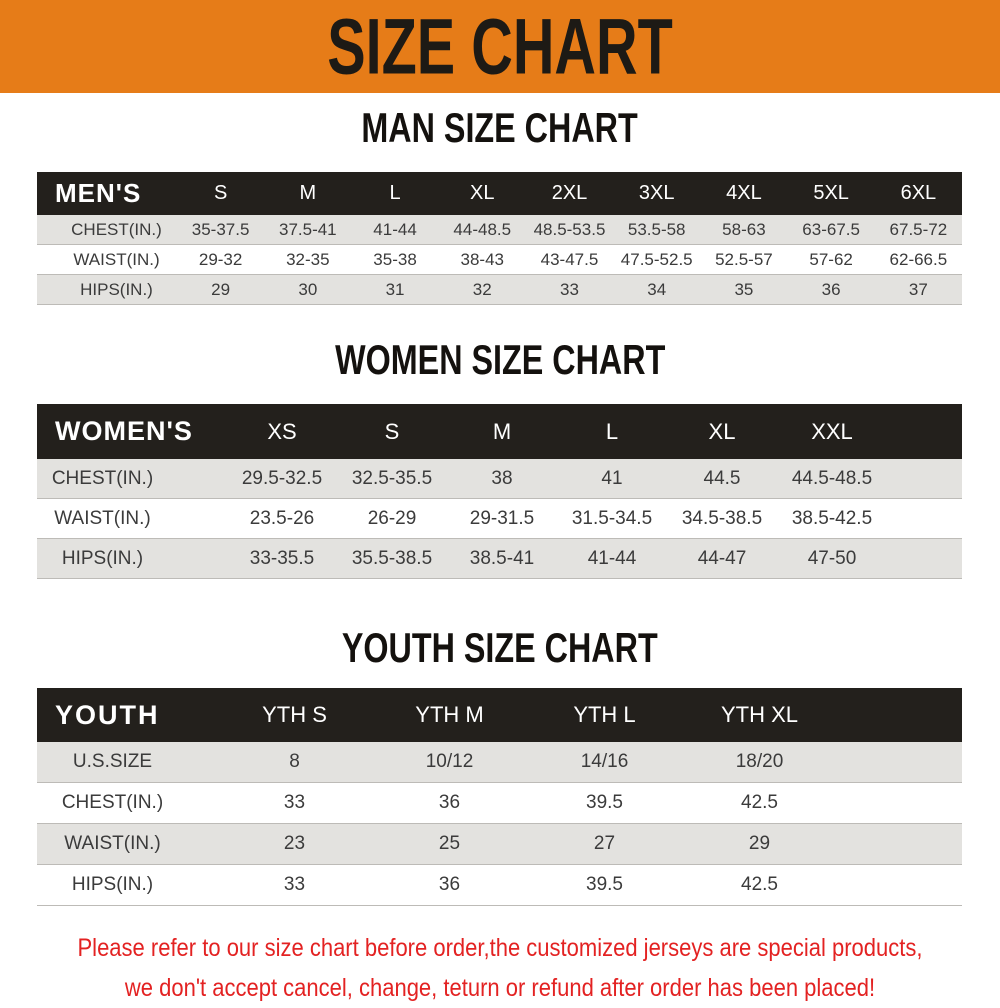 The height and width of the screenshot is (1008, 1000). I want to click on size-value: 18/20, so click(759, 762).